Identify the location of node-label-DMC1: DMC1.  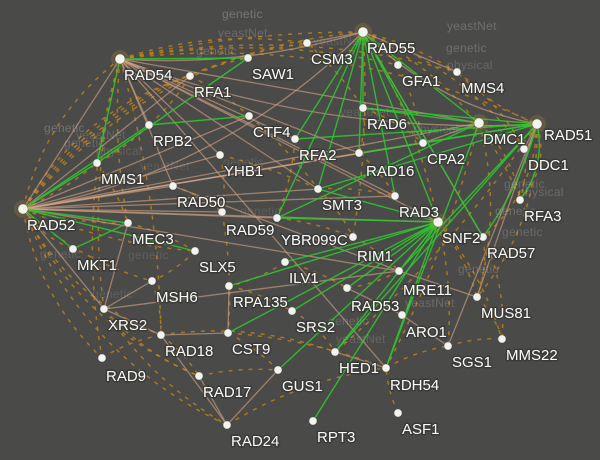
(504, 139).